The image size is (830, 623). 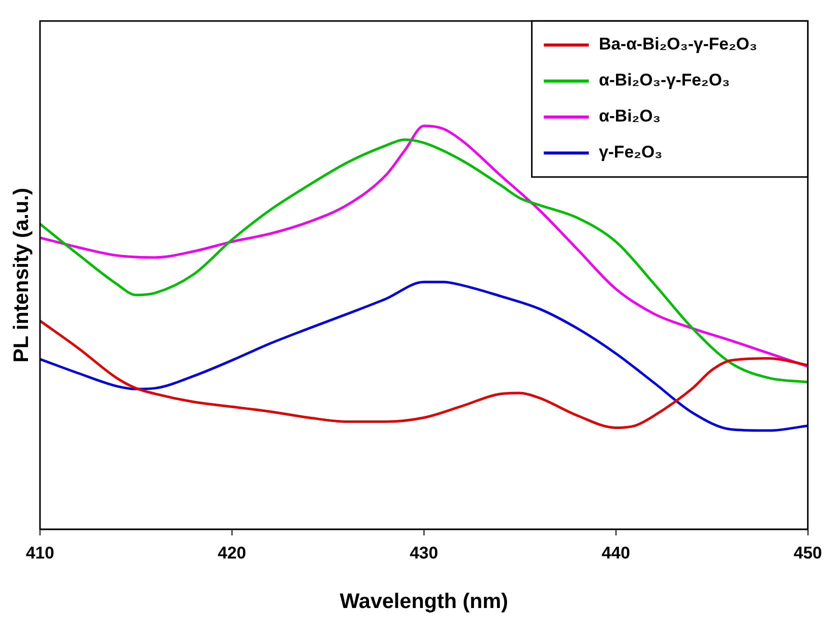 I want to click on legend-label: Ba-α-Bi₂O₃-γ-Fe₂O₃, so click(x=678, y=44).